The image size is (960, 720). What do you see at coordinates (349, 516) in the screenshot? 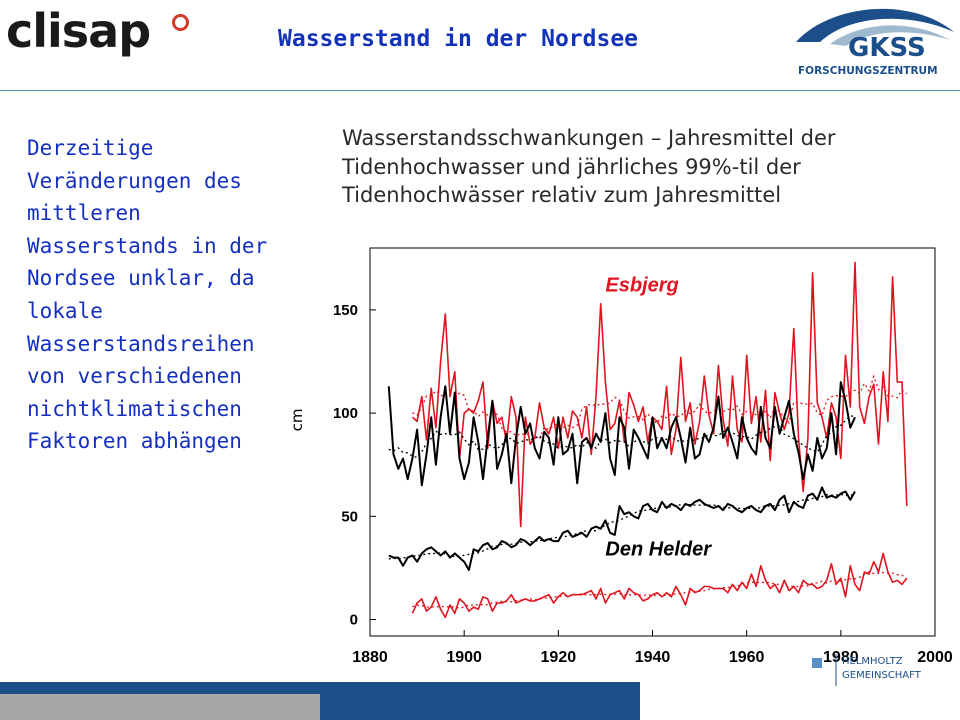
I see `y-tick-label: 50` at bounding box center [349, 516].